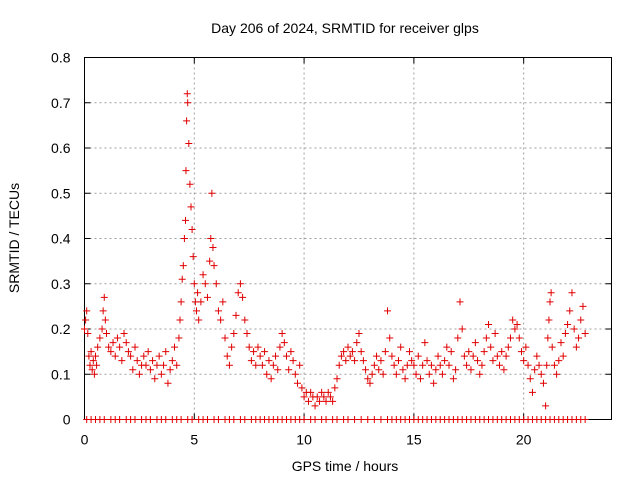  What do you see at coordinates (61, 374) in the screenshot?
I see `y-tick-label: 0.1` at bounding box center [61, 374].